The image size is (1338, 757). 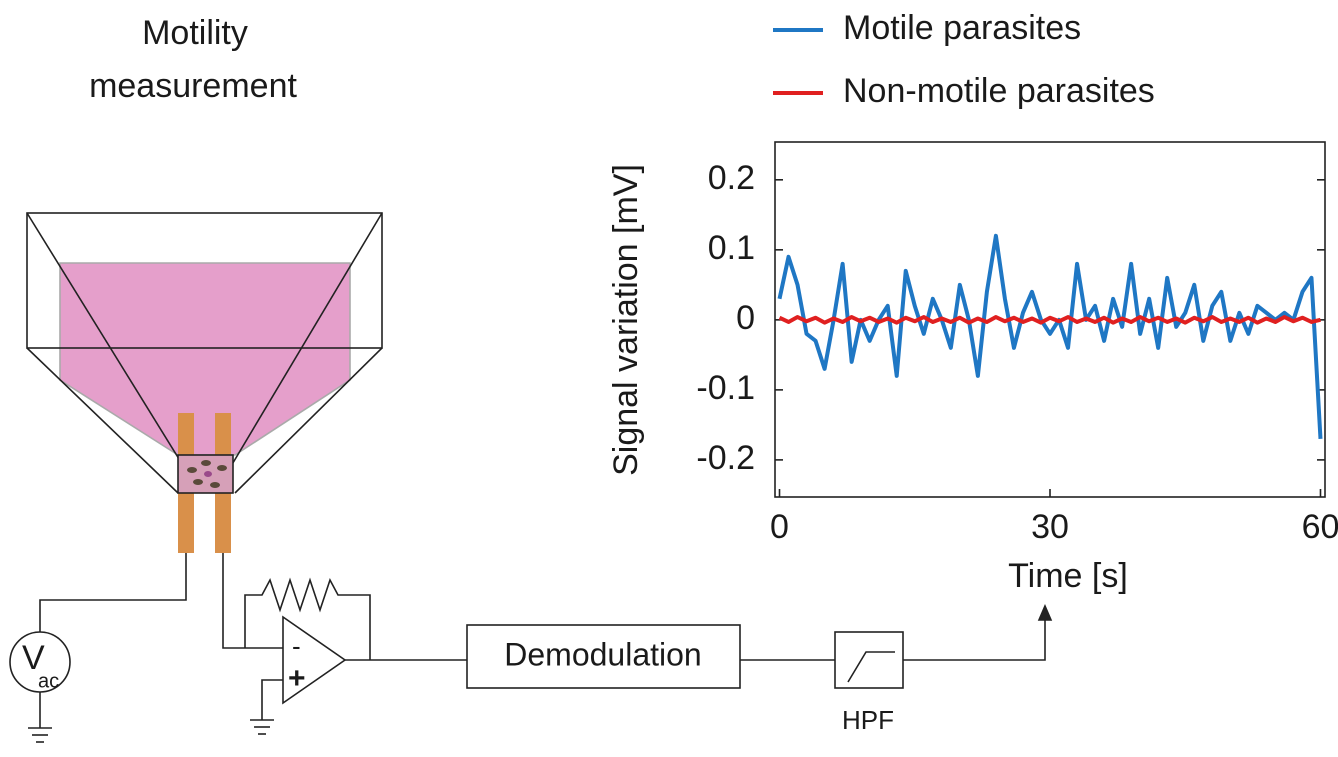 What do you see at coordinates (725, 458) in the screenshot?
I see `y-tick-label: -0.2` at bounding box center [725, 458].